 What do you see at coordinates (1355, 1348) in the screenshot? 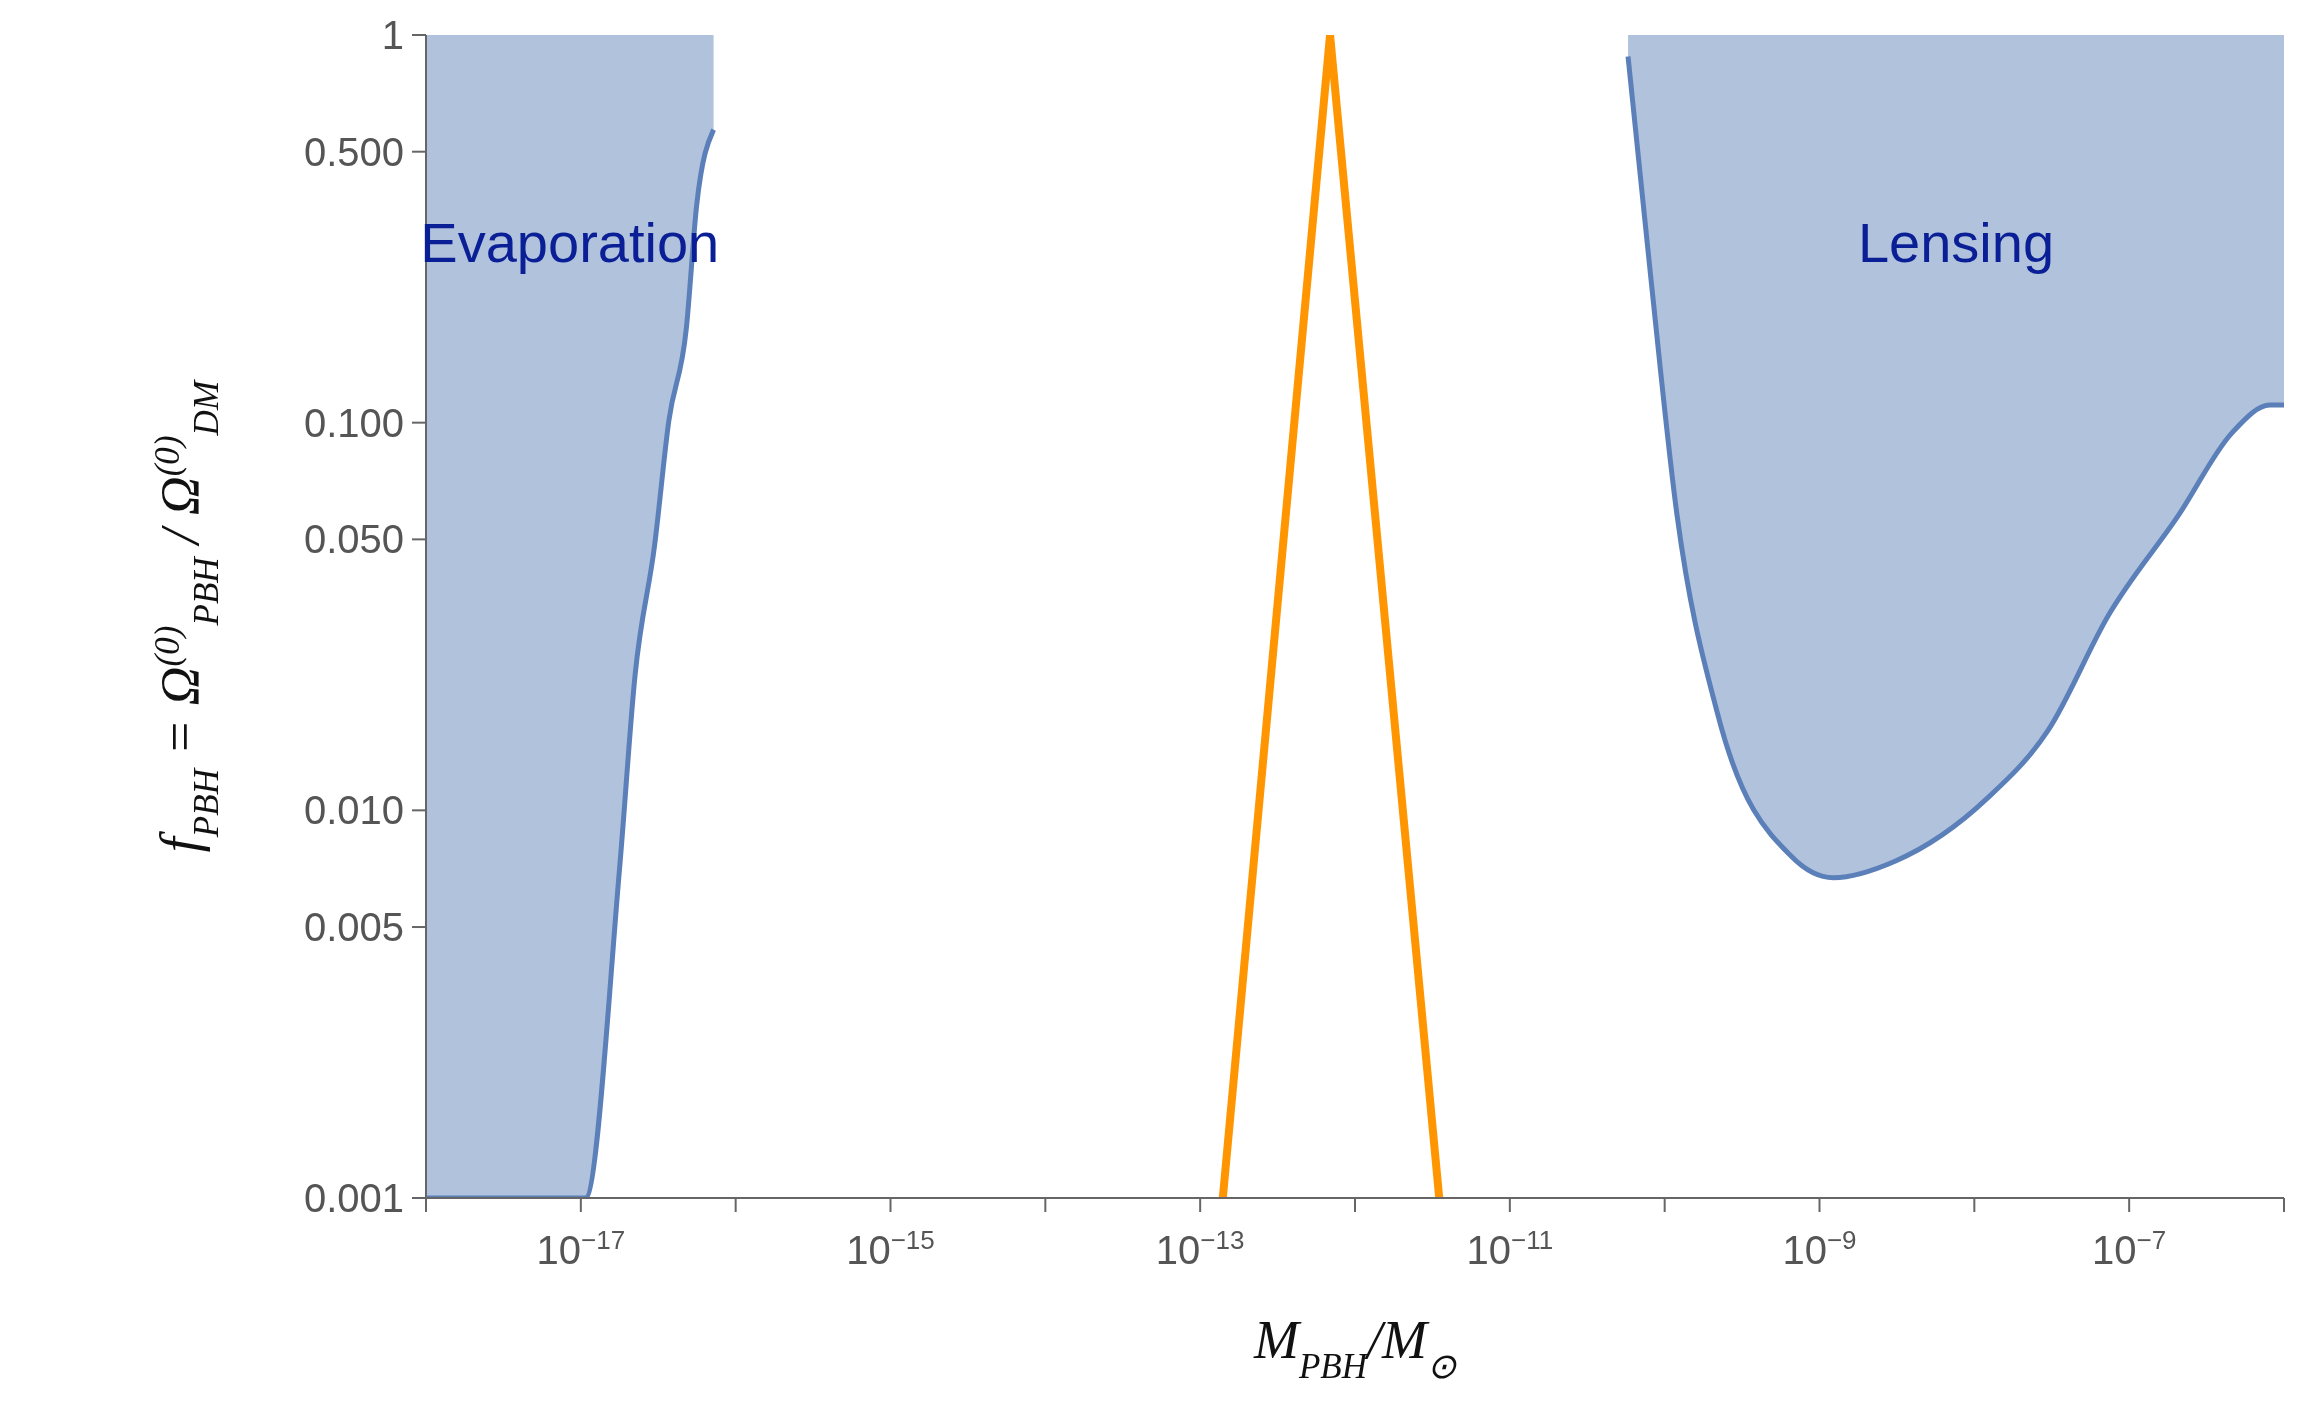
I see `x-axis-title: M$_{PBH}$/M$_{⊙}$` at bounding box center [1355, 1348].